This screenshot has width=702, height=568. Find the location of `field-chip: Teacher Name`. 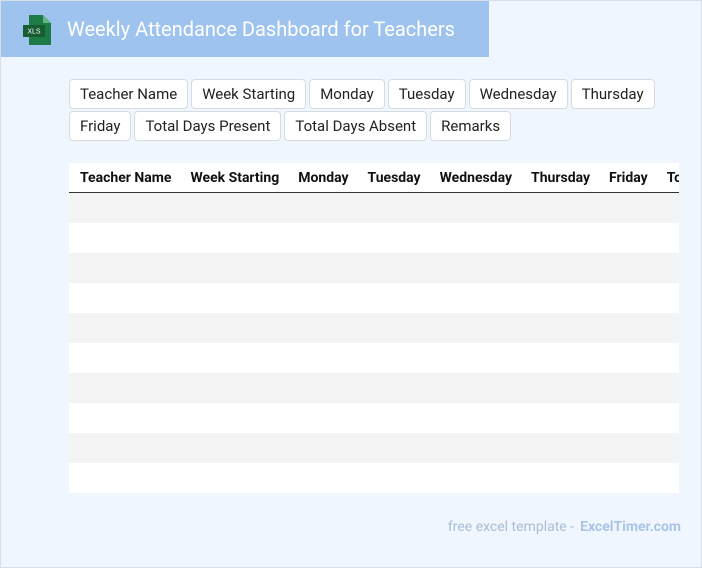

field-chip: Teacher Name is located at coordinates (129, 94).